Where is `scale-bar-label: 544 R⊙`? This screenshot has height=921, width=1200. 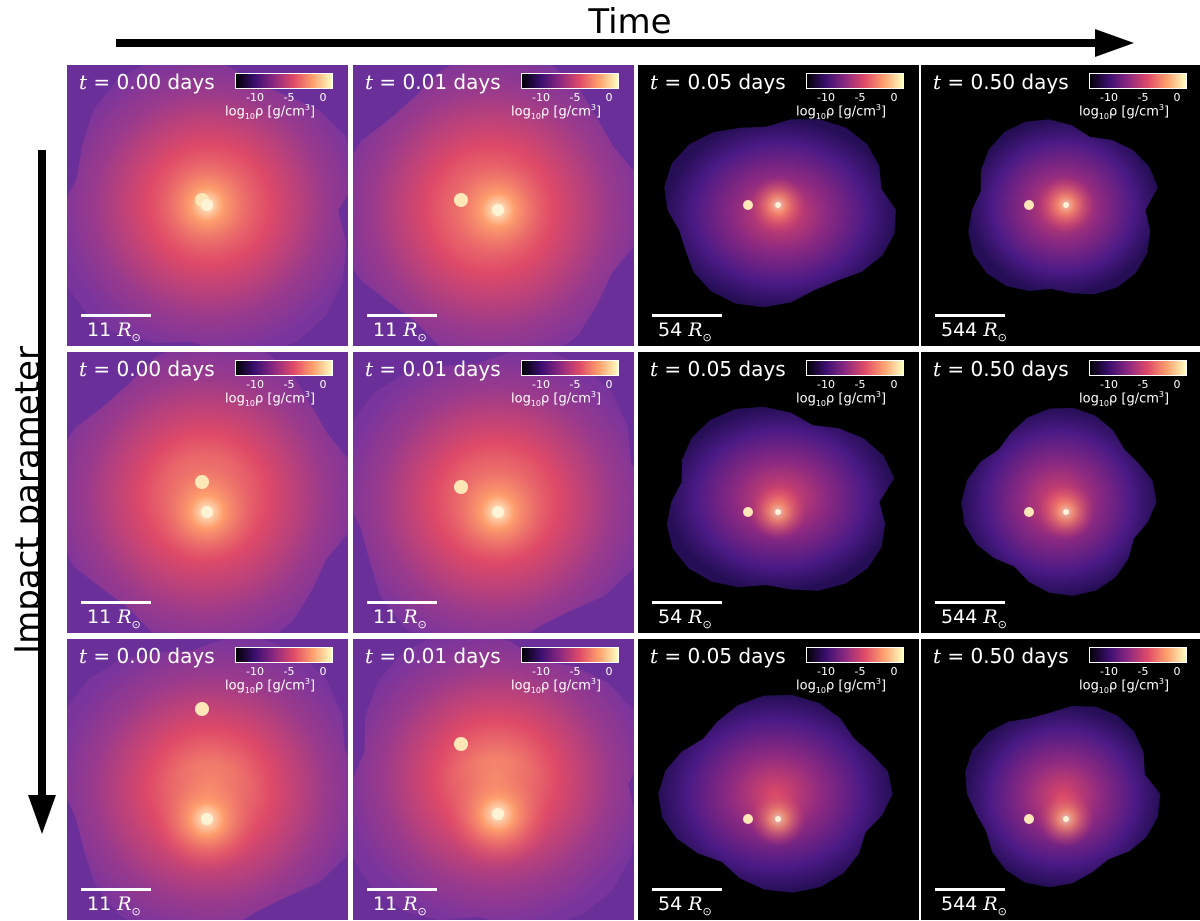 scale-bar-label: 544 R⊙ is located at coordinates (974, 618).